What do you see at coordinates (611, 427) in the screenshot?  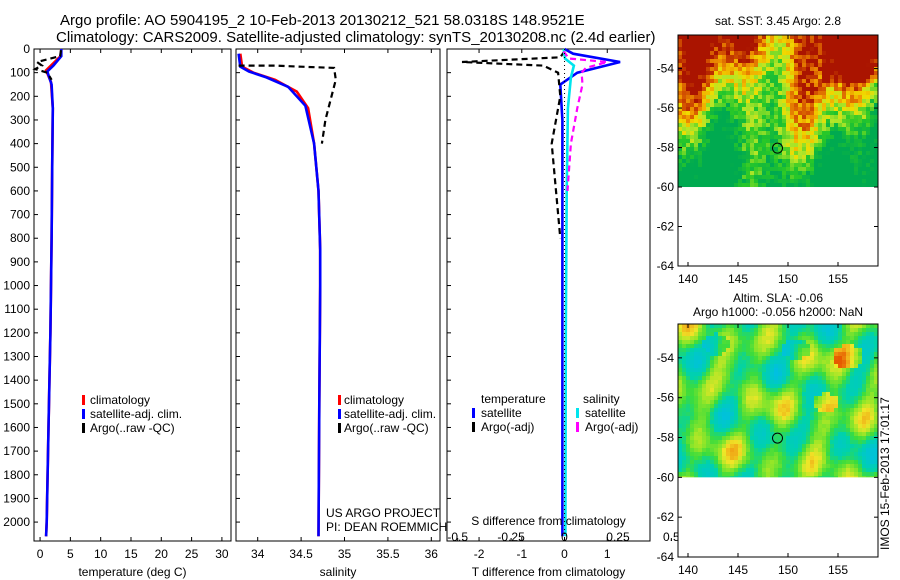 I see `legend-label: Argo(-adj)` at bounding box center [611, 427].